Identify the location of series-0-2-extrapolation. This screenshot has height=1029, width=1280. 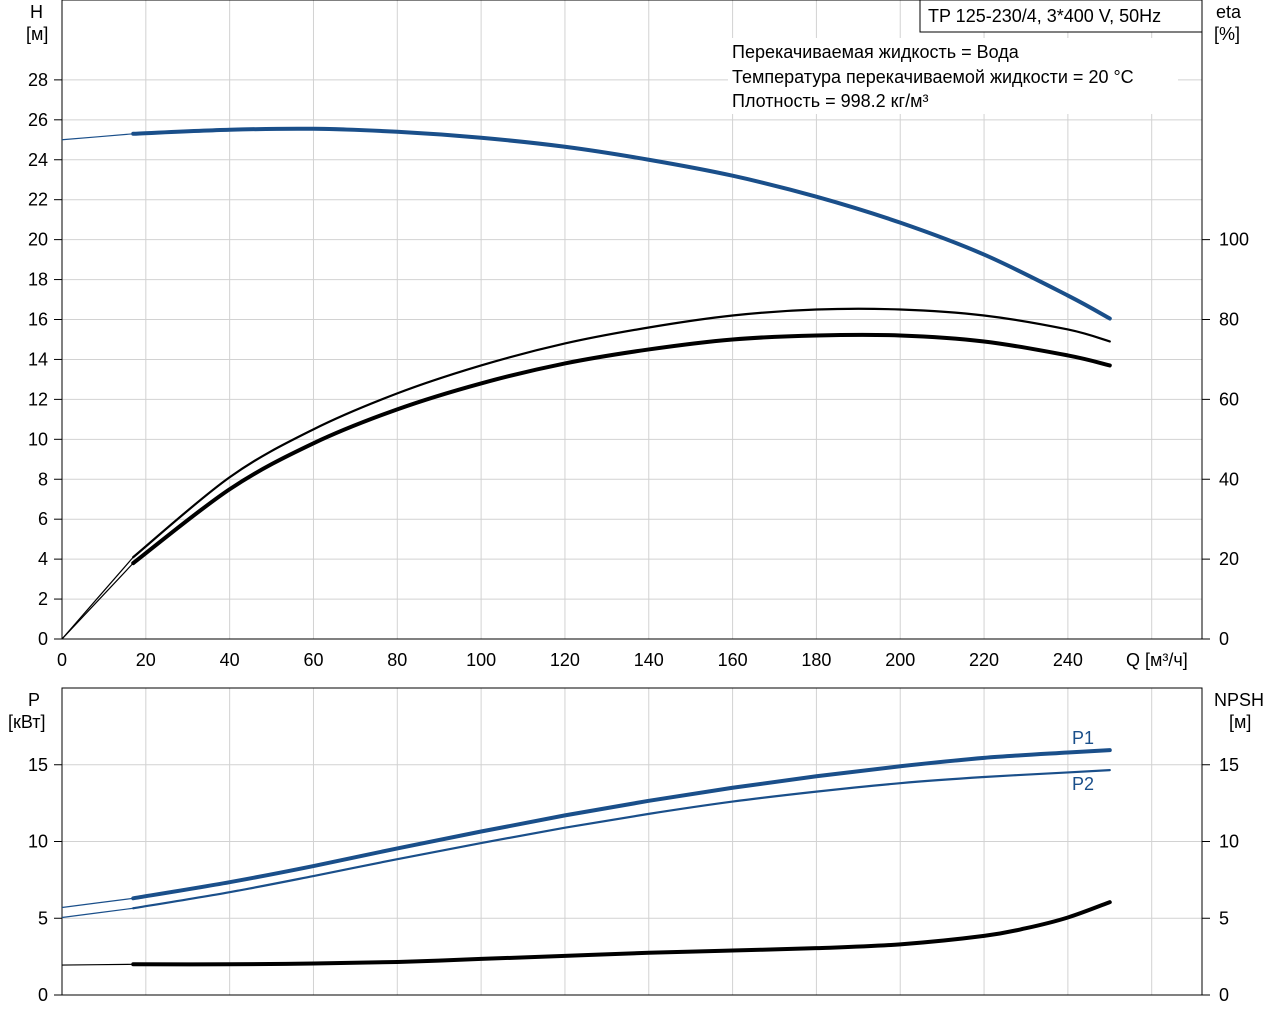
(97, 601).